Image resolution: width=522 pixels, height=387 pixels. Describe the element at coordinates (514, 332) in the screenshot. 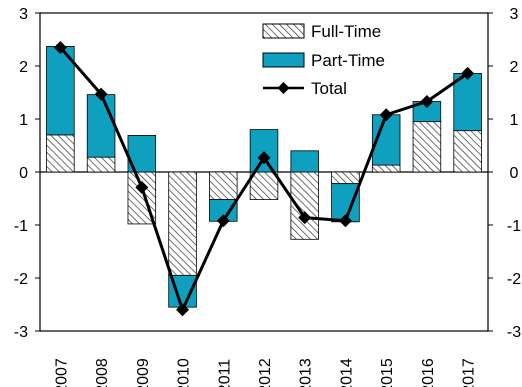

I see `ytick-right-label: -3` at that location.